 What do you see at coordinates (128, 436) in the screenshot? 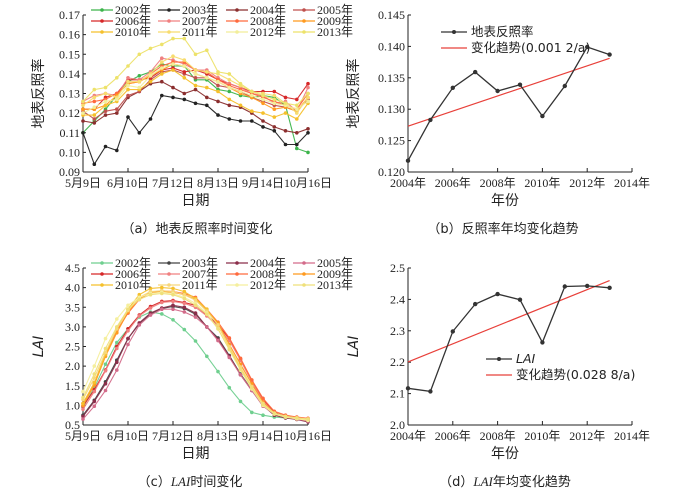
I see `x-tick-label: 6月10日` at bounding box center [128, 436].